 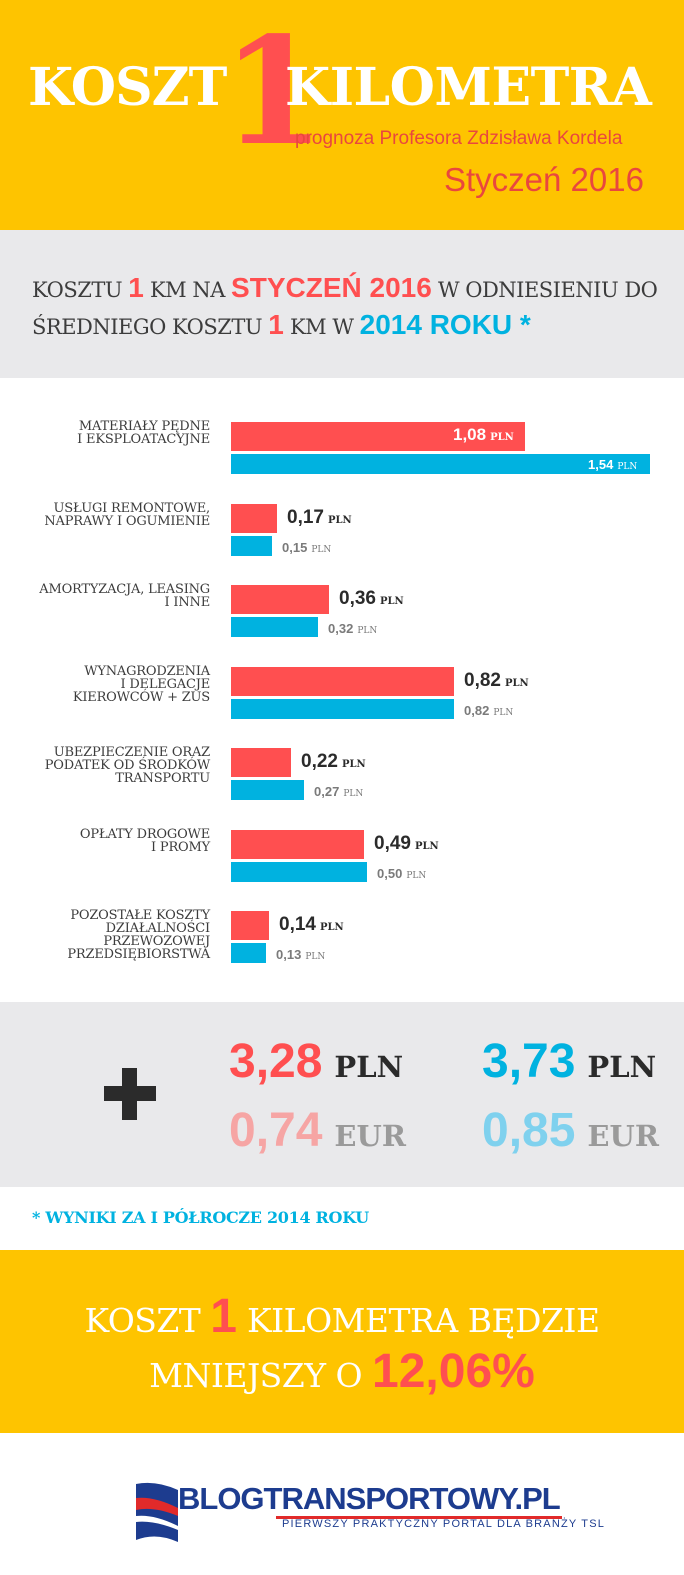 What do you see at coordinates (143, 433) in the screenshot?
I see `category-label-1: MATERIAŁY PĘDNE I EKSPLOATACYJNE` at bounding box center [143, 433].